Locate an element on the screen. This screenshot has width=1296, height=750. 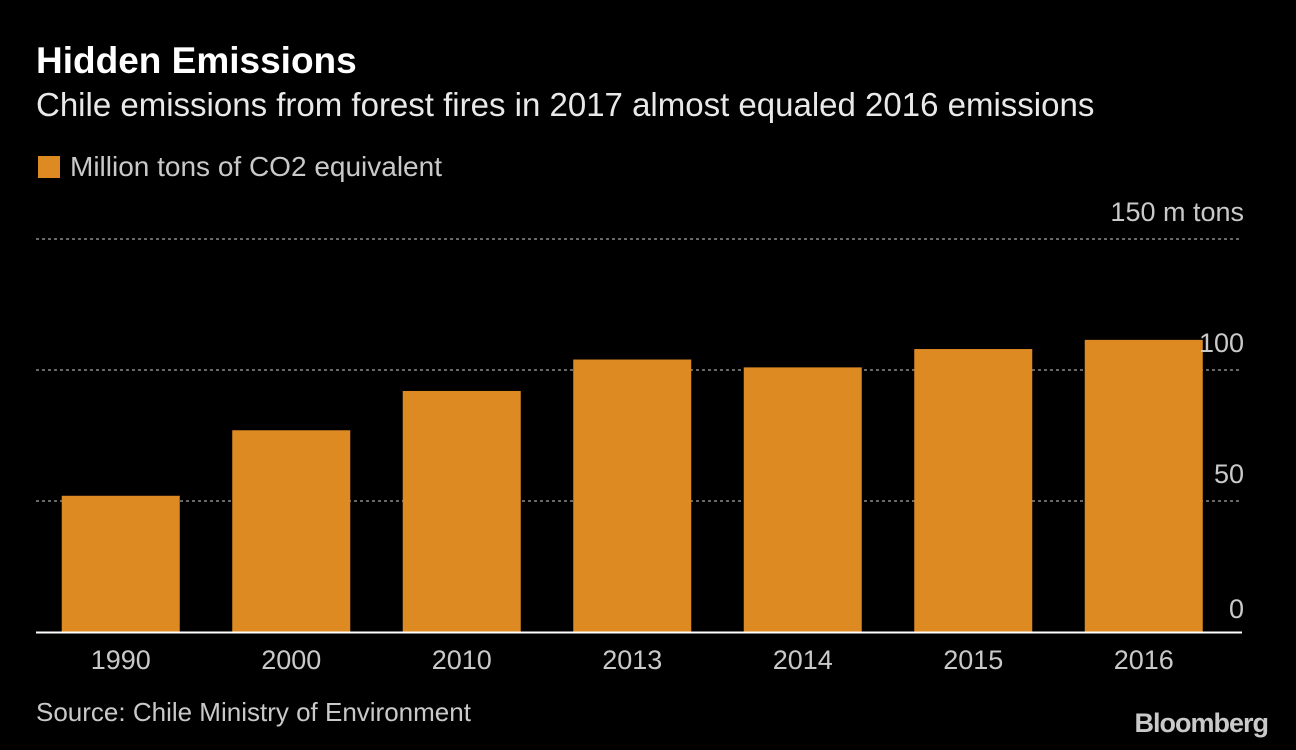
x-tick-label: 2016 is located at coordinates (1144, 660).